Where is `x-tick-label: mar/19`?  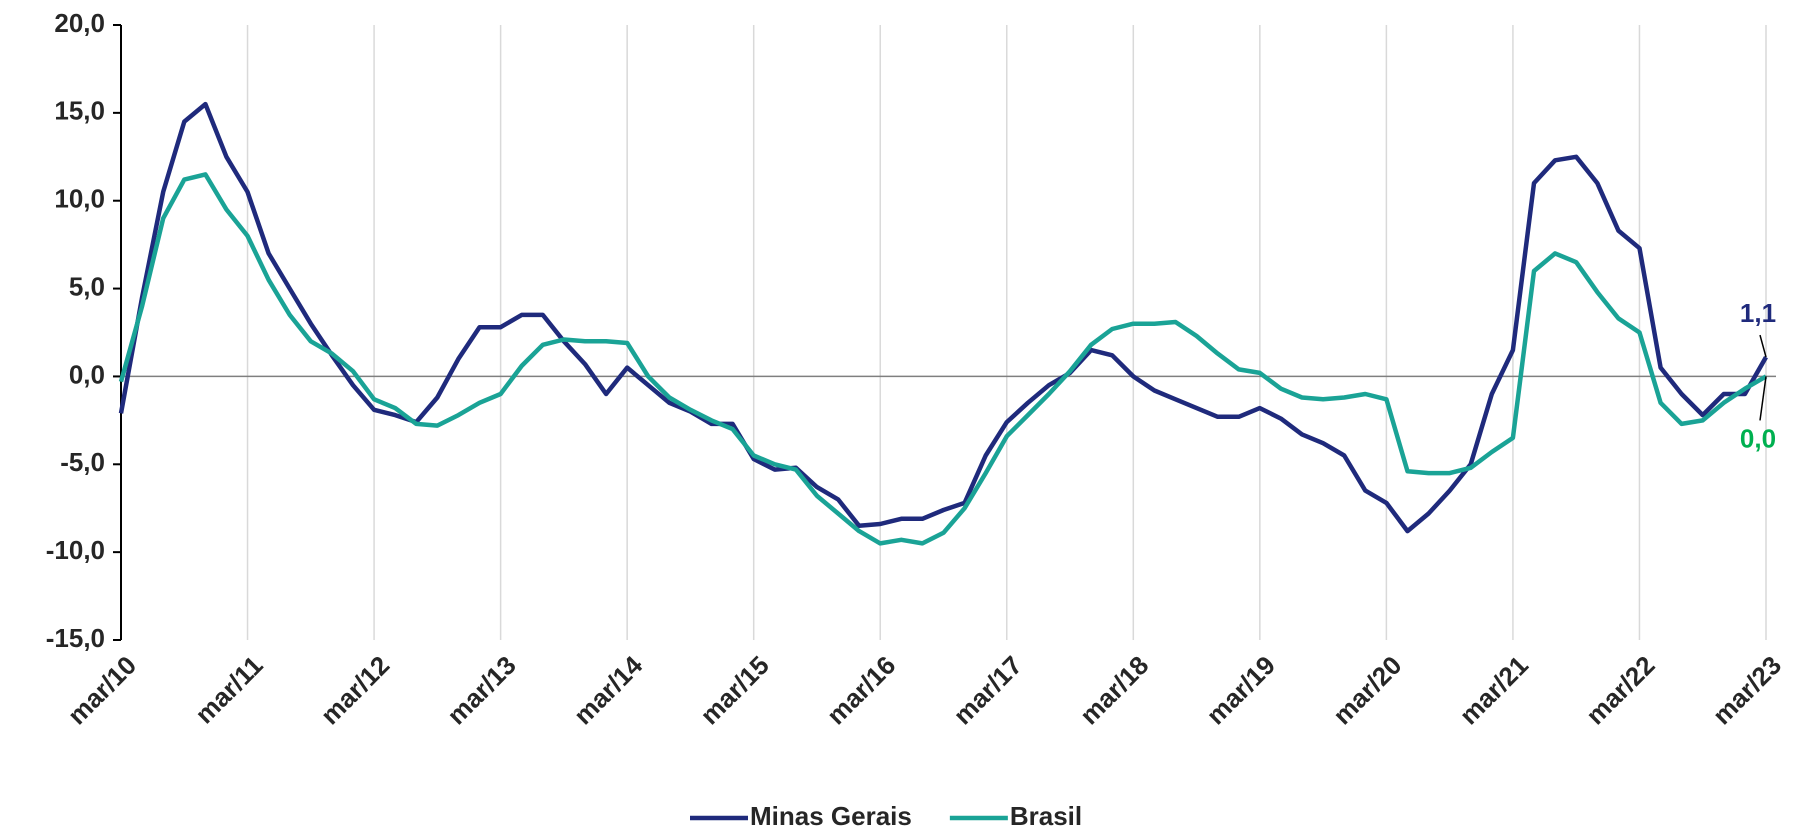
x-tick-label: mar/19 is located at coordinates (1240, 690).